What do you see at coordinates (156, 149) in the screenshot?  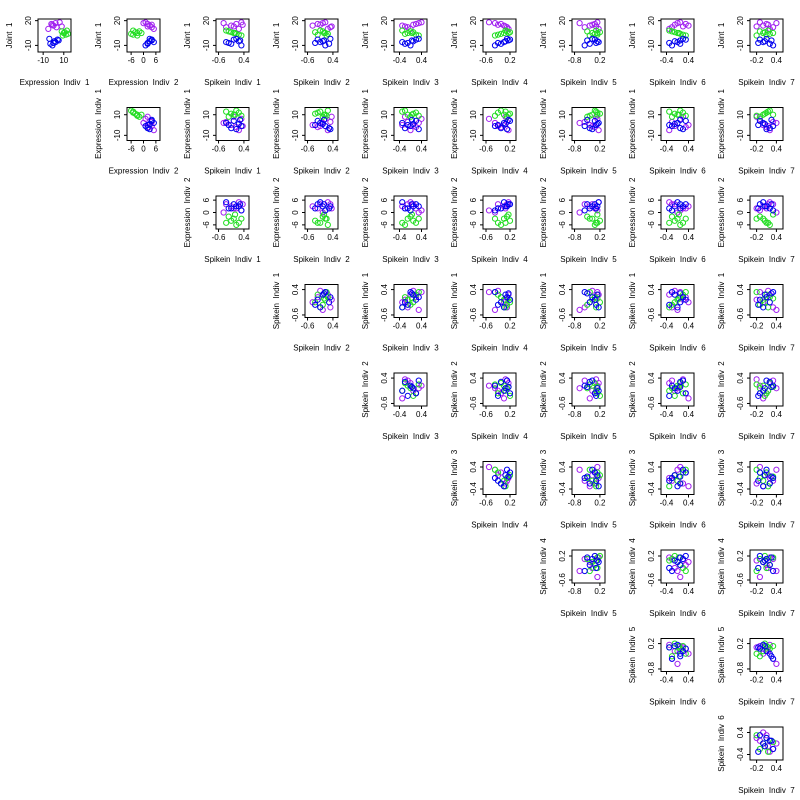 I see `x-tick-label: 6` at bounding box center [156, 149].